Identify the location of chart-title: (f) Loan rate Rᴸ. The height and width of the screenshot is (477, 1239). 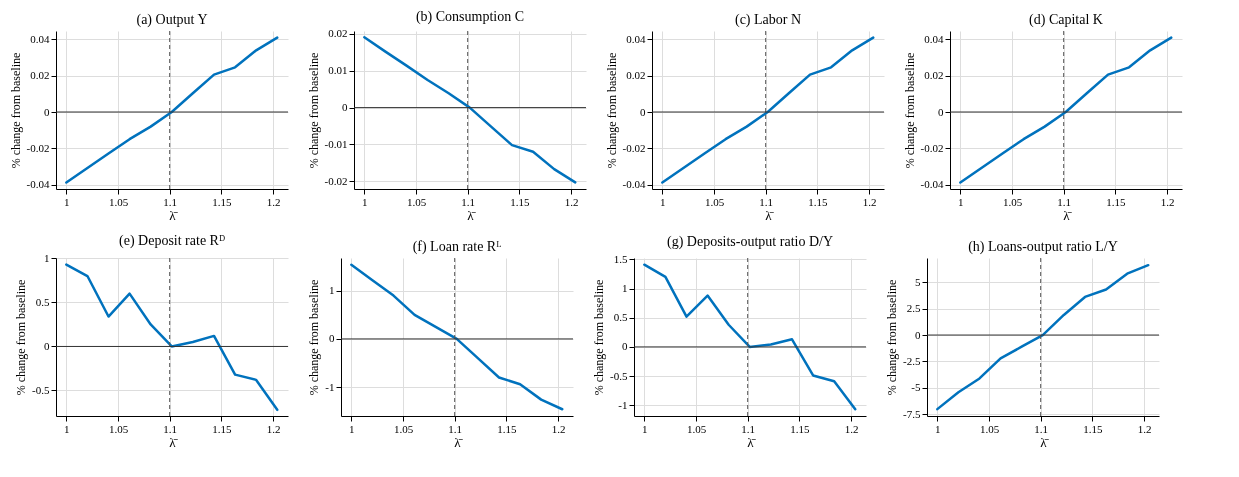
(457, 246).